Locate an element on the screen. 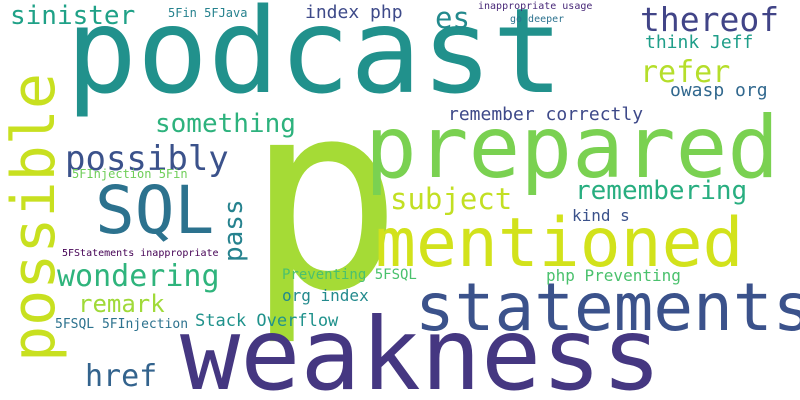 The height and width of the screenshot is (400, 800). word-stack-overflow: Stack Overflow is located at coordinates (267, 321).